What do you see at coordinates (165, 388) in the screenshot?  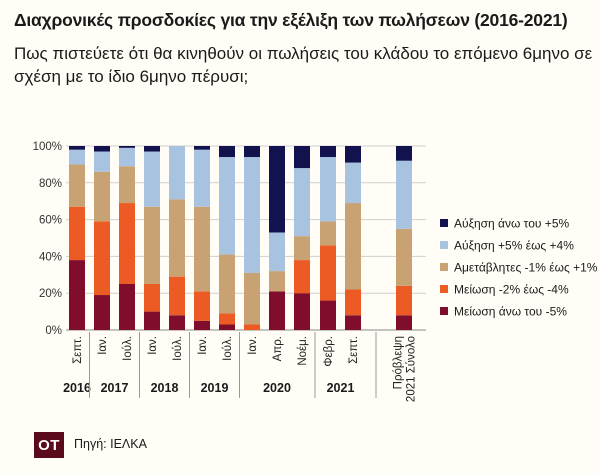 I see `year-label: 2018` at bounding box center [165, 388].